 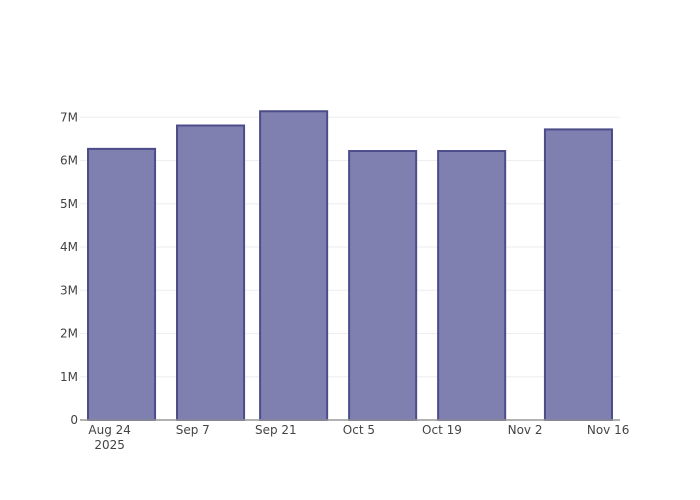 What do you see at coordinates (69, 268) in the screenshot?
I see `y-axis-ticks: 0 1M 2M 3M 4M 5M 6M 7M` at bounding box center [69, 268].